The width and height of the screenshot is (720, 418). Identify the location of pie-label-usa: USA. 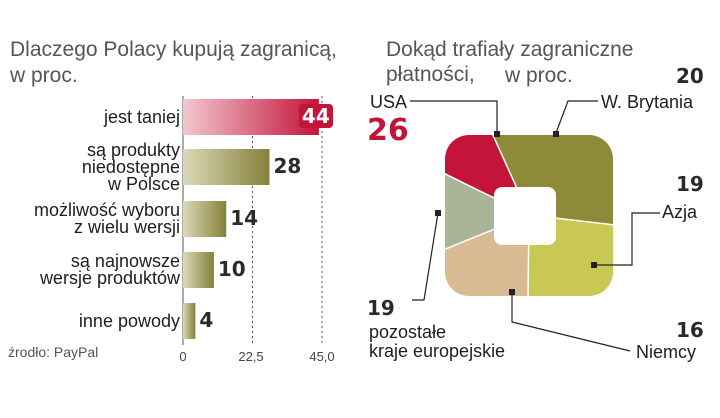
(389, 102).